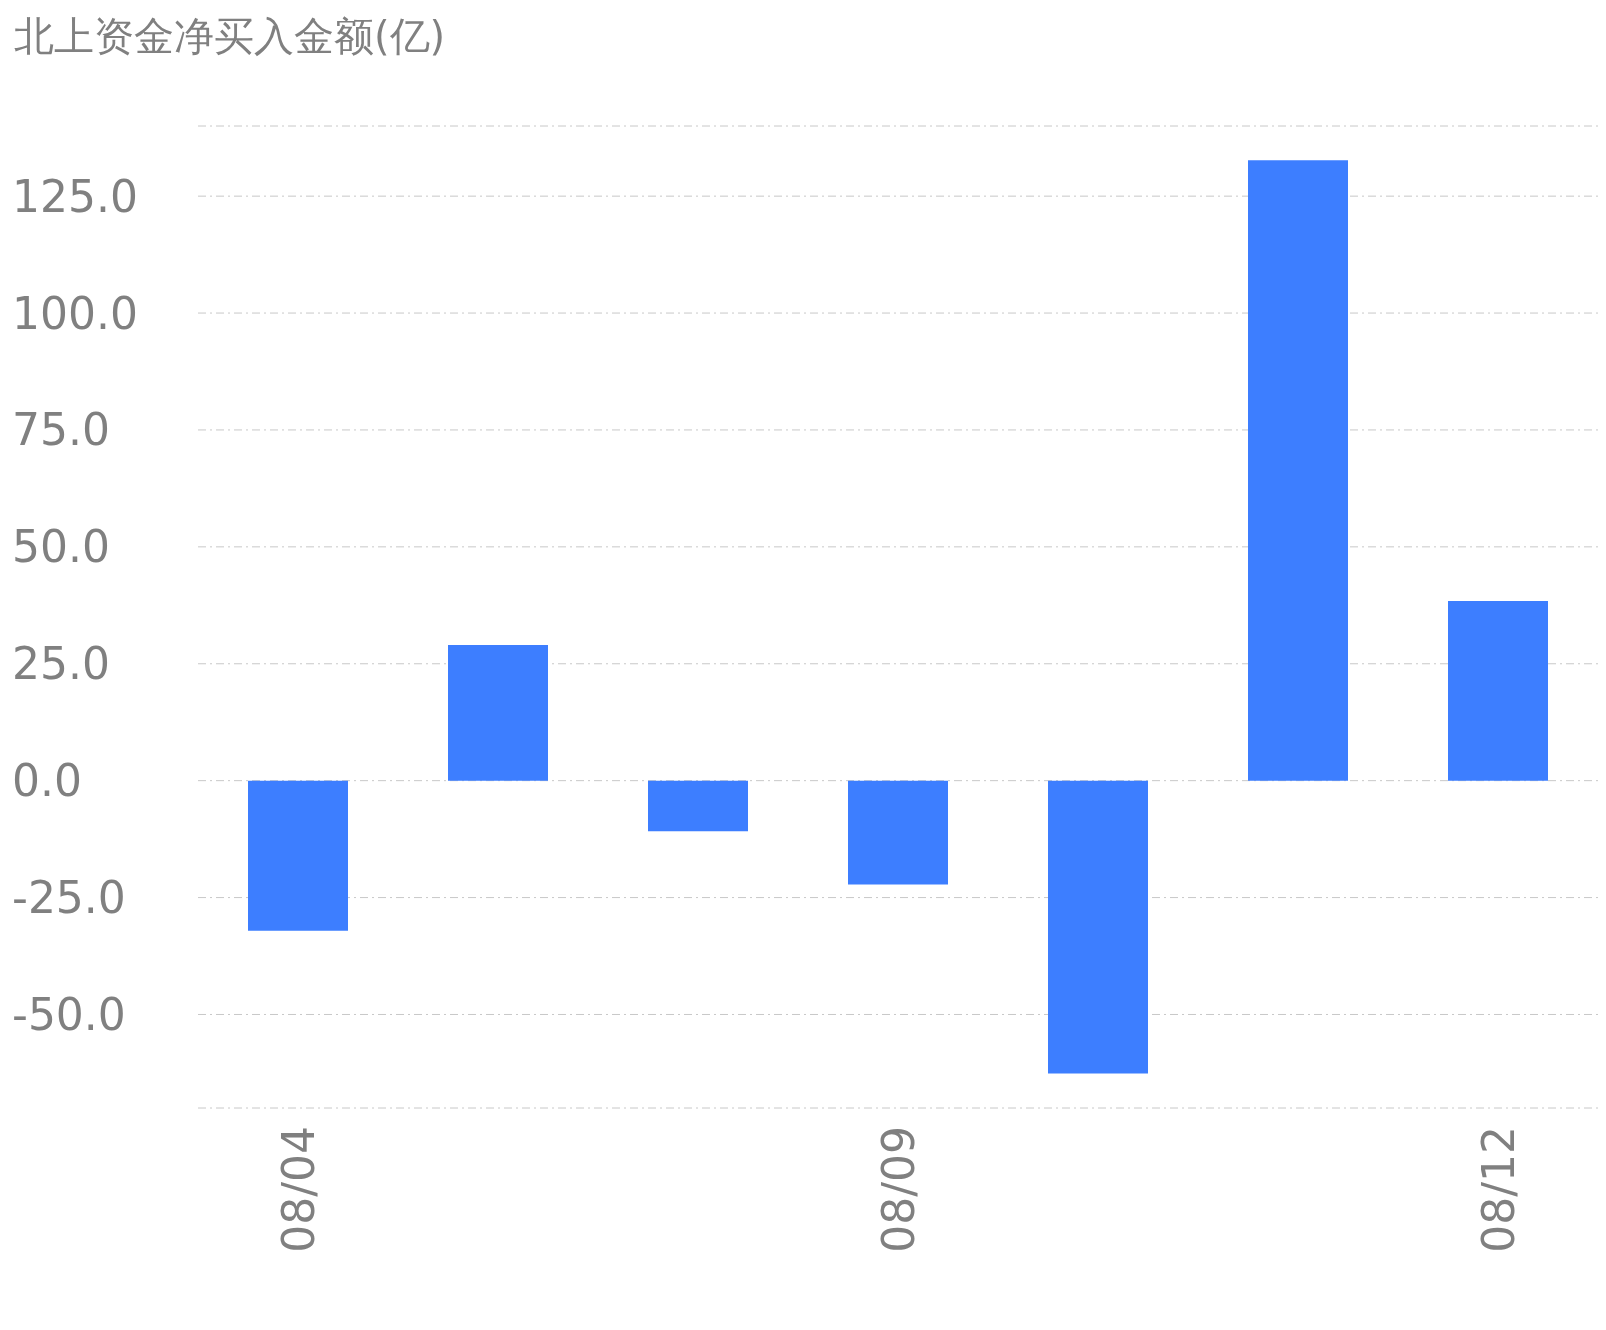 This screenshot has height=1330, width=1606. What do you see at coordinates (75, 313) in the screenshot?
I see `y-tick-label: 100.0` at bounding box center [75, 313].